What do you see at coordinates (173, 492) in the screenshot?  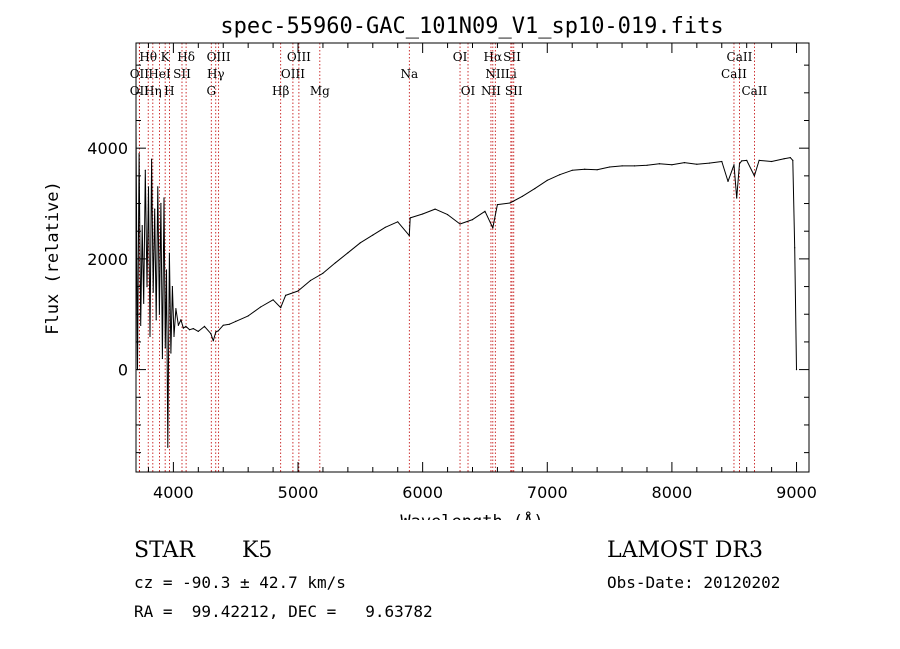 I see `x-tick-label: 4000` at bounding box center [173, 492].